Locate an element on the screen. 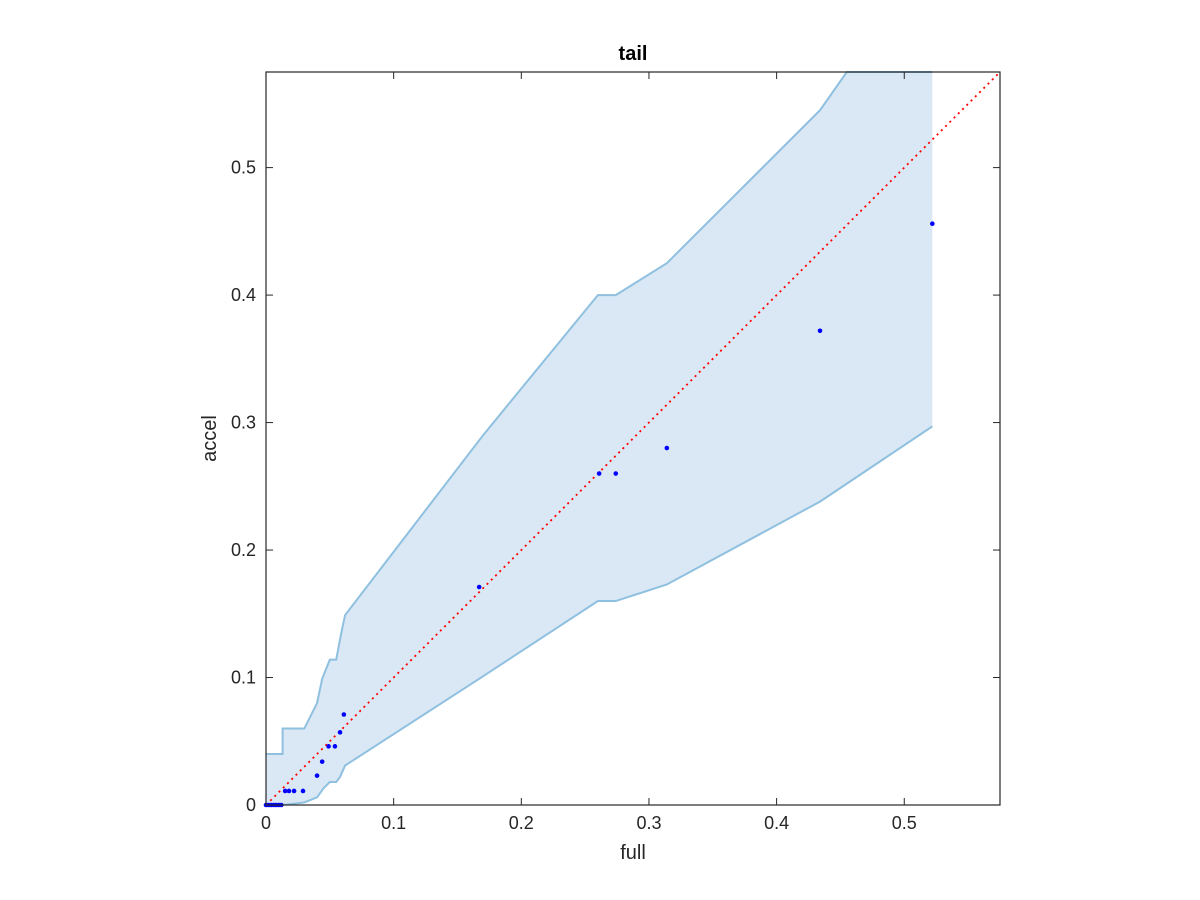  x-tick-label: 0.1 is located at coordinates (393, 823).